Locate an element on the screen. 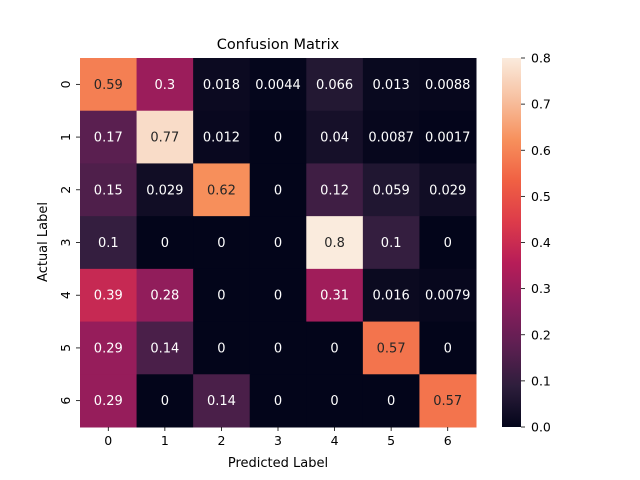 The height and width of the screenshot is (480, 640). y-tick-label: 5 is located at coordinates (65, 348).